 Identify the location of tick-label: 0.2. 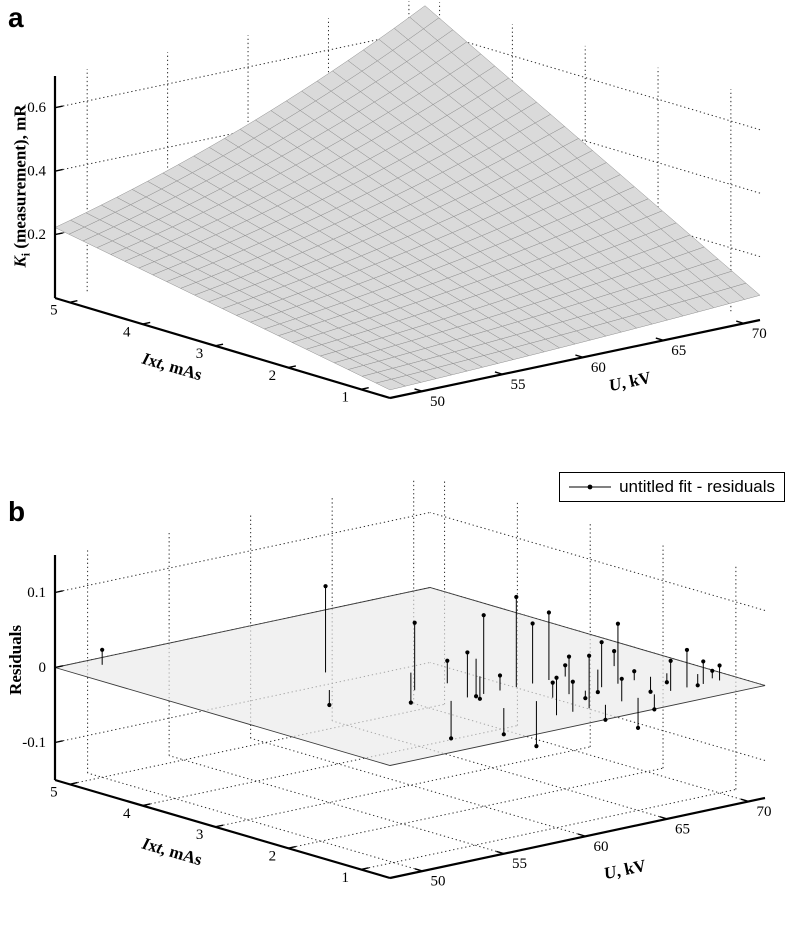
(36, 235).